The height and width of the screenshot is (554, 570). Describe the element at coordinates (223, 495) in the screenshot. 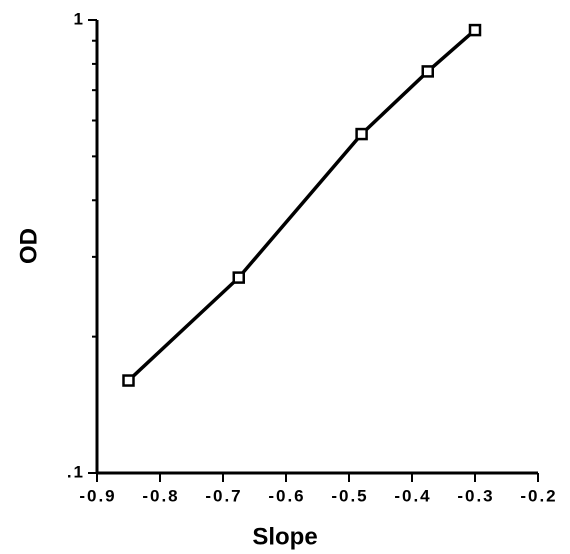

I see `x-tick-label: -0.7` at that location.